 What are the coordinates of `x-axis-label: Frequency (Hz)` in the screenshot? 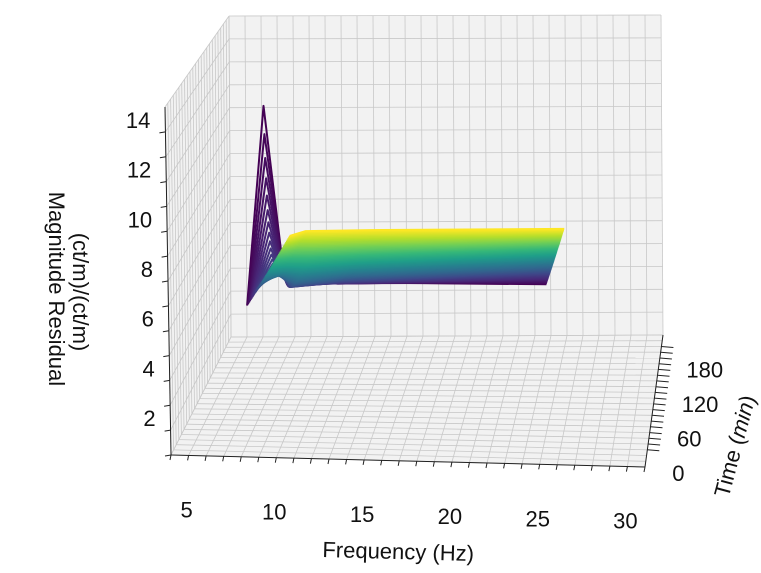 It's located at (398, 551).